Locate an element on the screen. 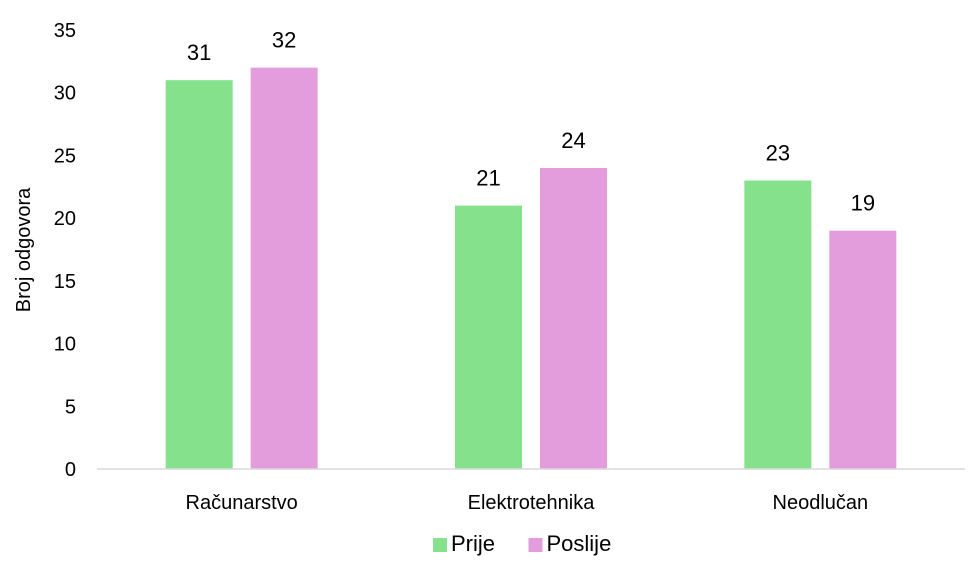 Image resolution: width=977 pixels, height=569 pixels. y-tick-label: 30 is located at coordinates (65, 94).